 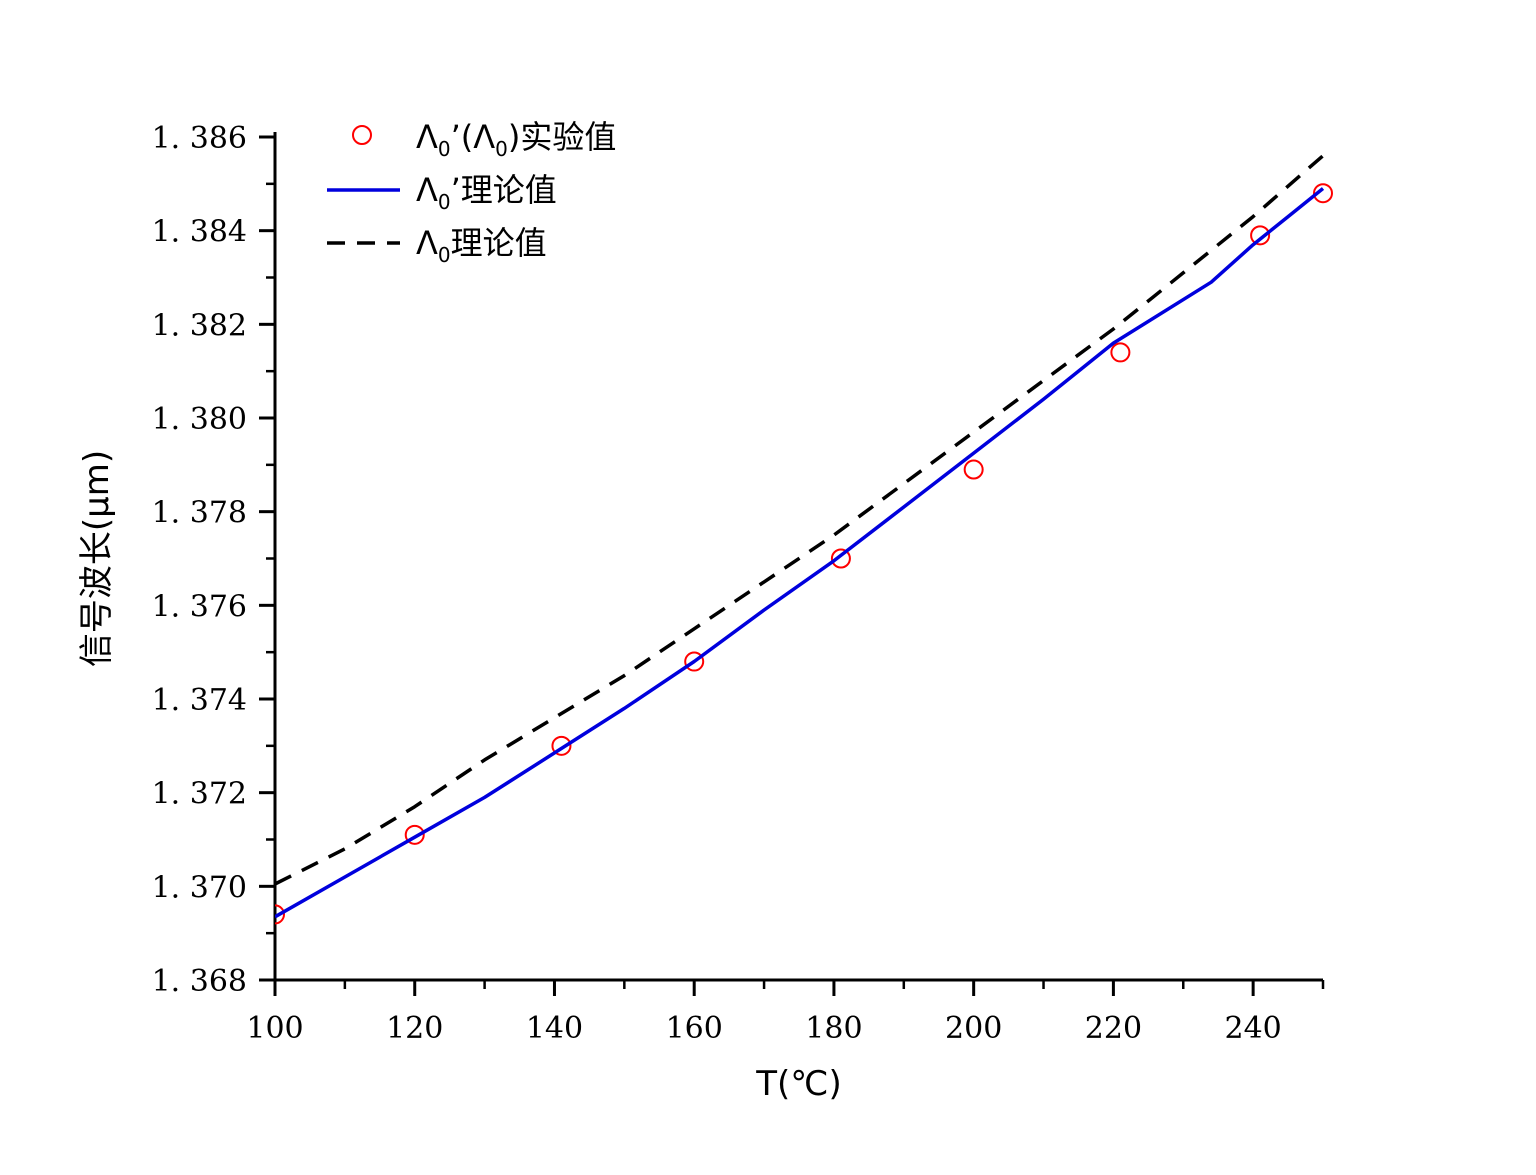 I want to click on x-tick-label: 220, so click(x=1113, y=1028).